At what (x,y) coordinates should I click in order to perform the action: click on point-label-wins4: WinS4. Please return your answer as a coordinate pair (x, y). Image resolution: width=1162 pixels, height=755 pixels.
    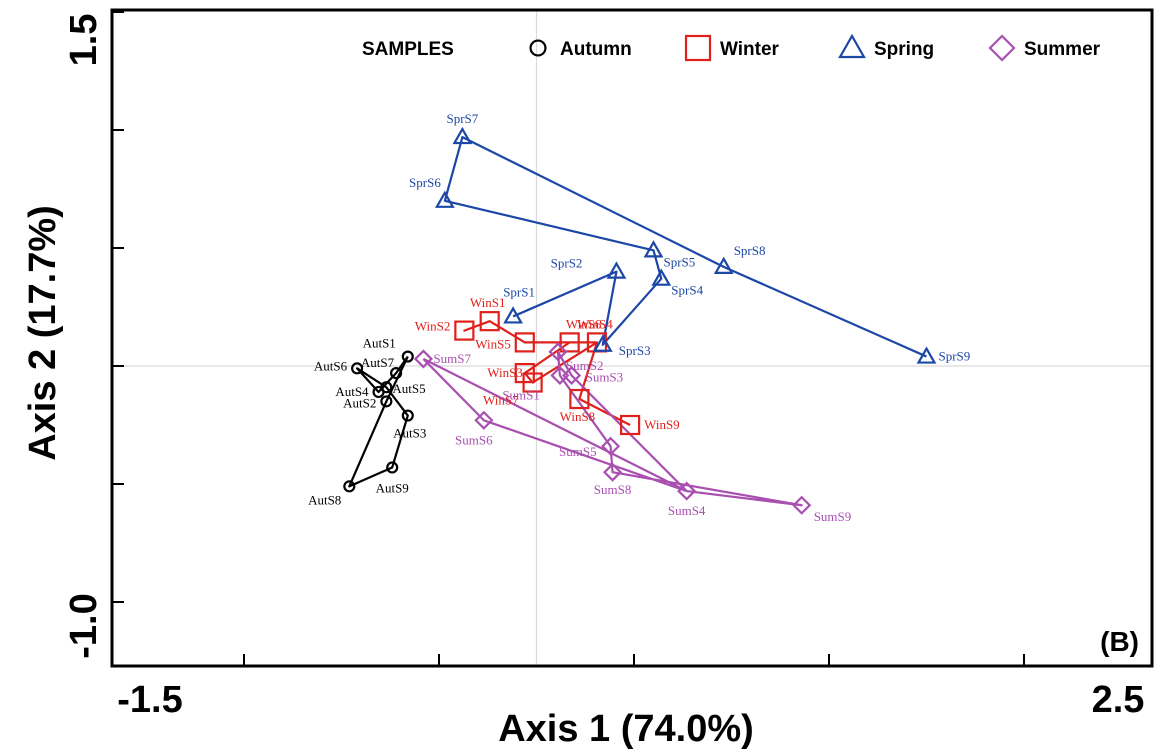
    Looking at the image, I should click on (595, 323).